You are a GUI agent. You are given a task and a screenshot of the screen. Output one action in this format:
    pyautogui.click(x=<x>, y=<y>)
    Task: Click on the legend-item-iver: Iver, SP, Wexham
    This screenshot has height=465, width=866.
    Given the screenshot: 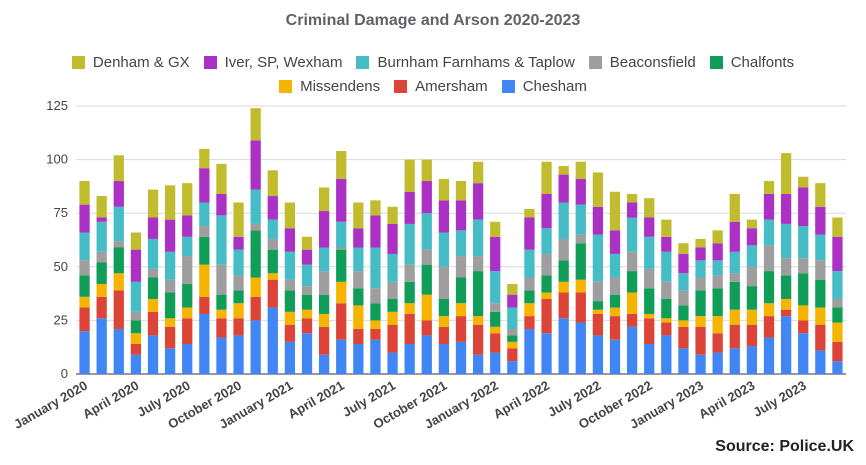 What is the action you would take?
    pyautogui.click(x=273, y=62)
    